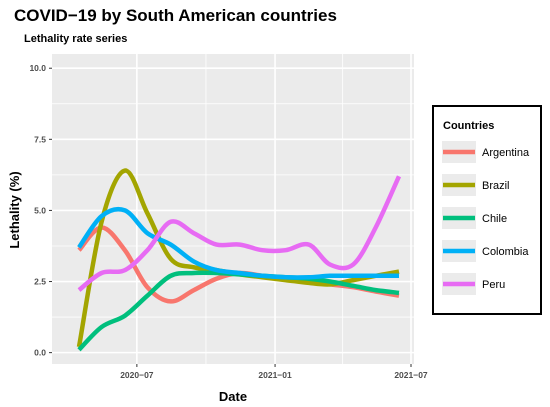  What do you see at coordinates (40, 282) in the screenshot?
I see `y-tick-label: 2.5` at bounding box center [40, 282].